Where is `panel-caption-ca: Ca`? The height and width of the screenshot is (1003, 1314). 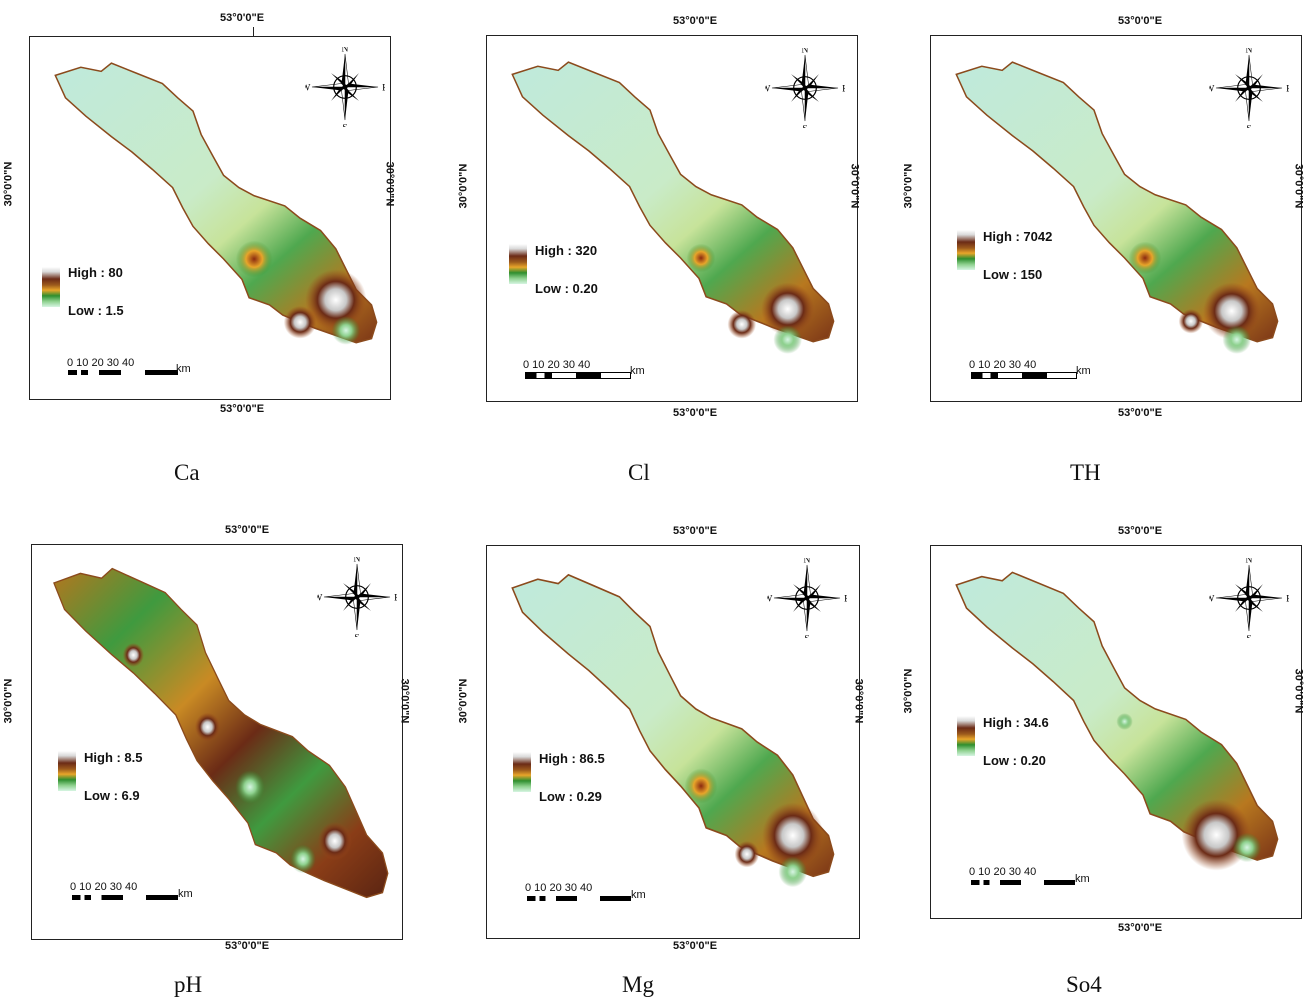 panel-caption-ca: Ca is located at coordinates (187, 472).